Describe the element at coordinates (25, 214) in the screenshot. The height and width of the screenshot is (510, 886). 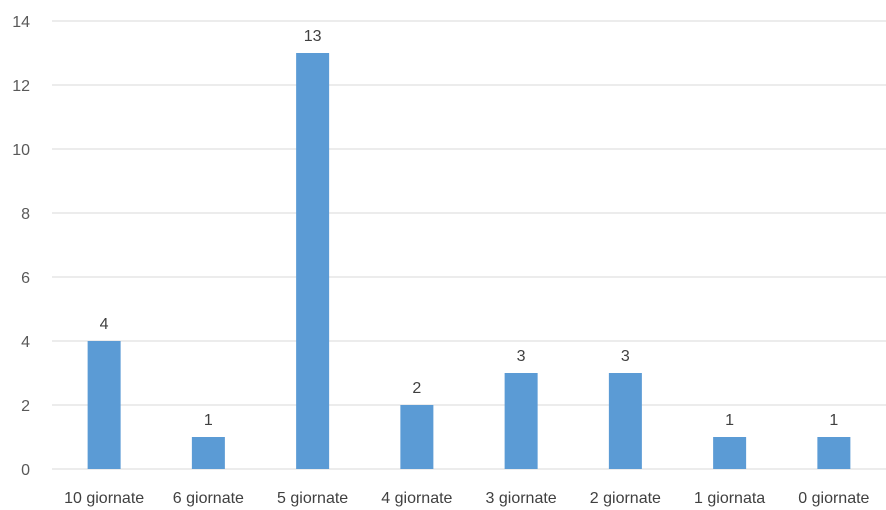
I see `y-tick-label: 8` at that location.